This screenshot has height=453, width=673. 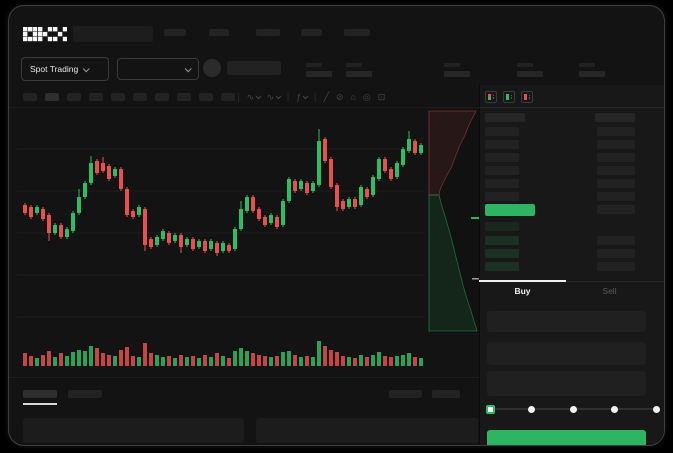 What do you see at coordinates (254, 97) in the screenshot?
I see `indicator-wave-icon: ∿` at bounding box center [254, 97].